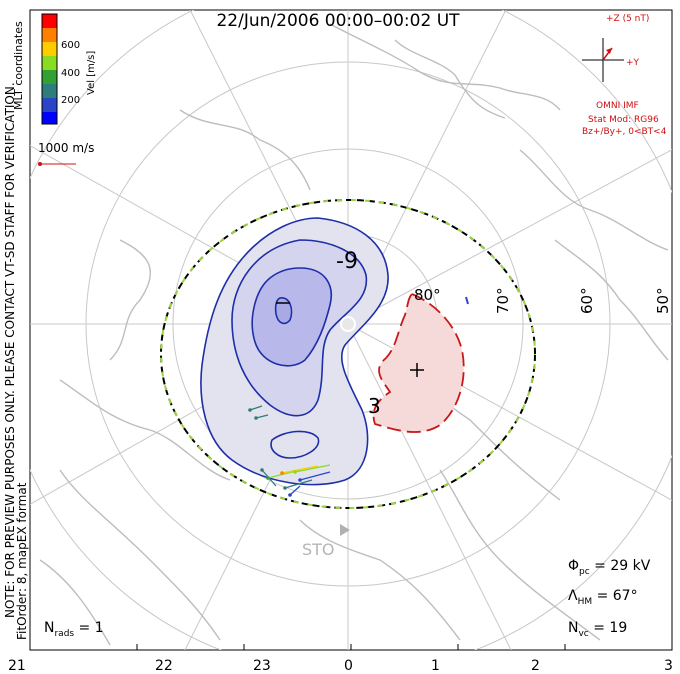  Describe the element at coordinates (435, 666) in the screenshot. I see `mlt-tick-1: 1` at that location.